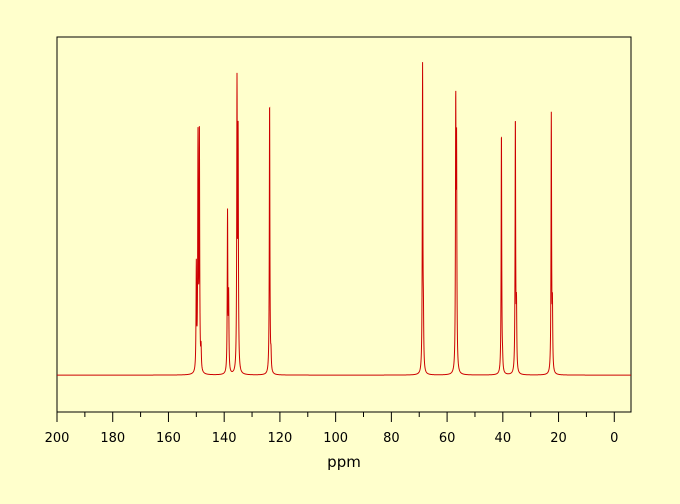  Describe the element at coordinates (168, 438) in the screenshot. I see `x-tick-label: 160` at that location.